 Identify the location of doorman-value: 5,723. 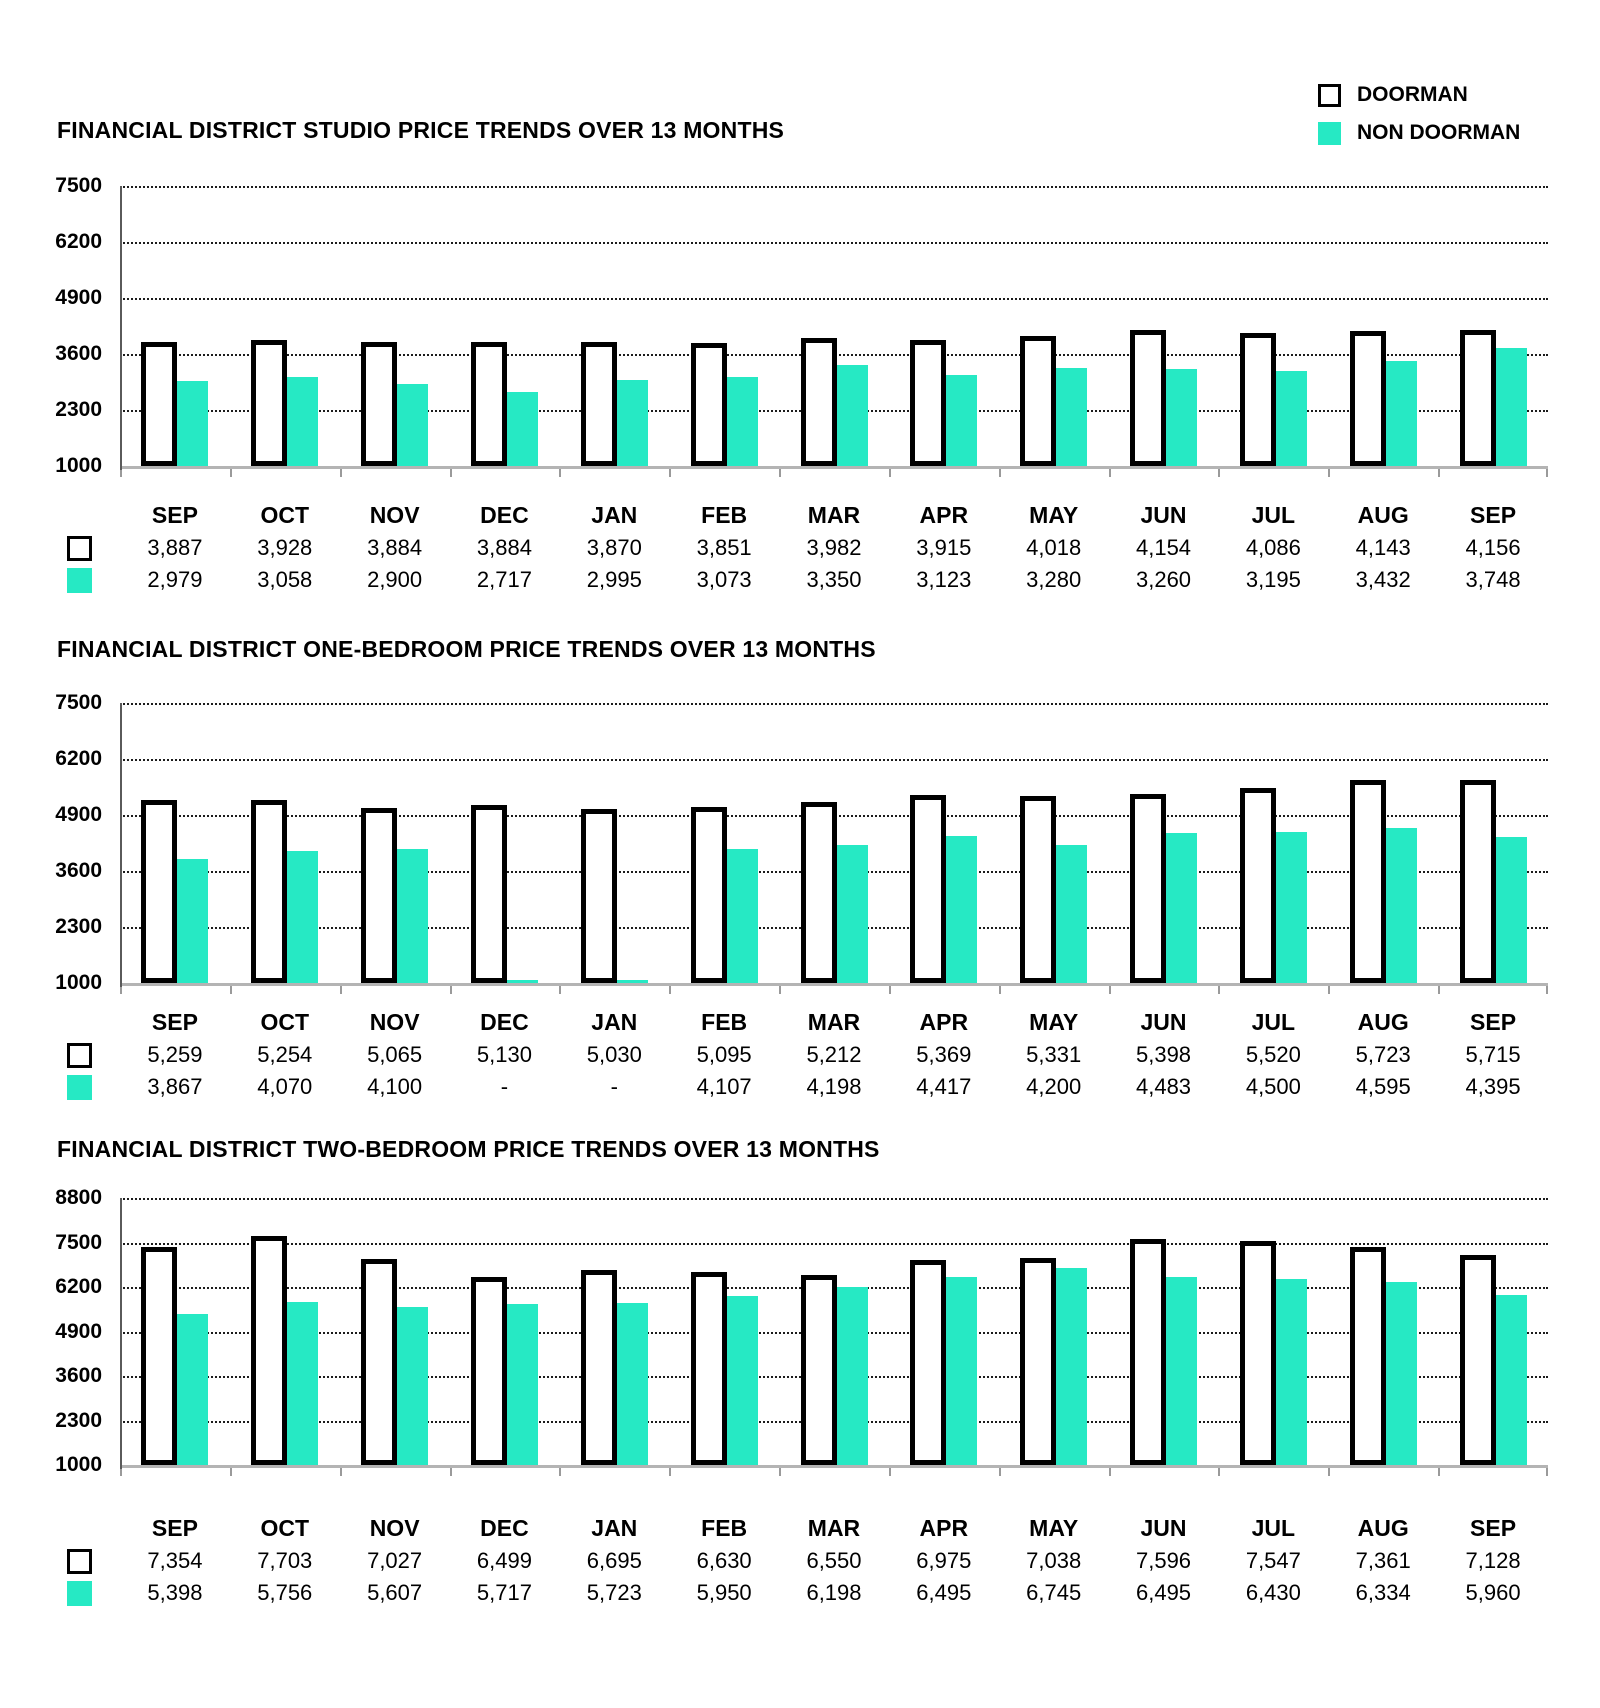
(1383, 1054).